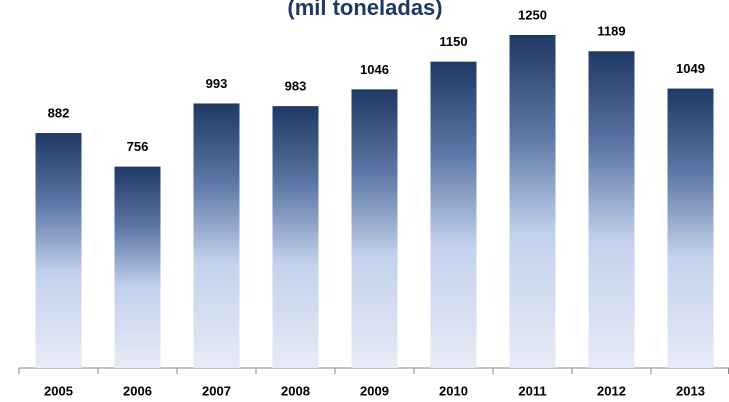  What do you see at coordinates (453, 390) in the screenshot?
I see `x-tick-label: 2010` at bounding box center [453, 390].